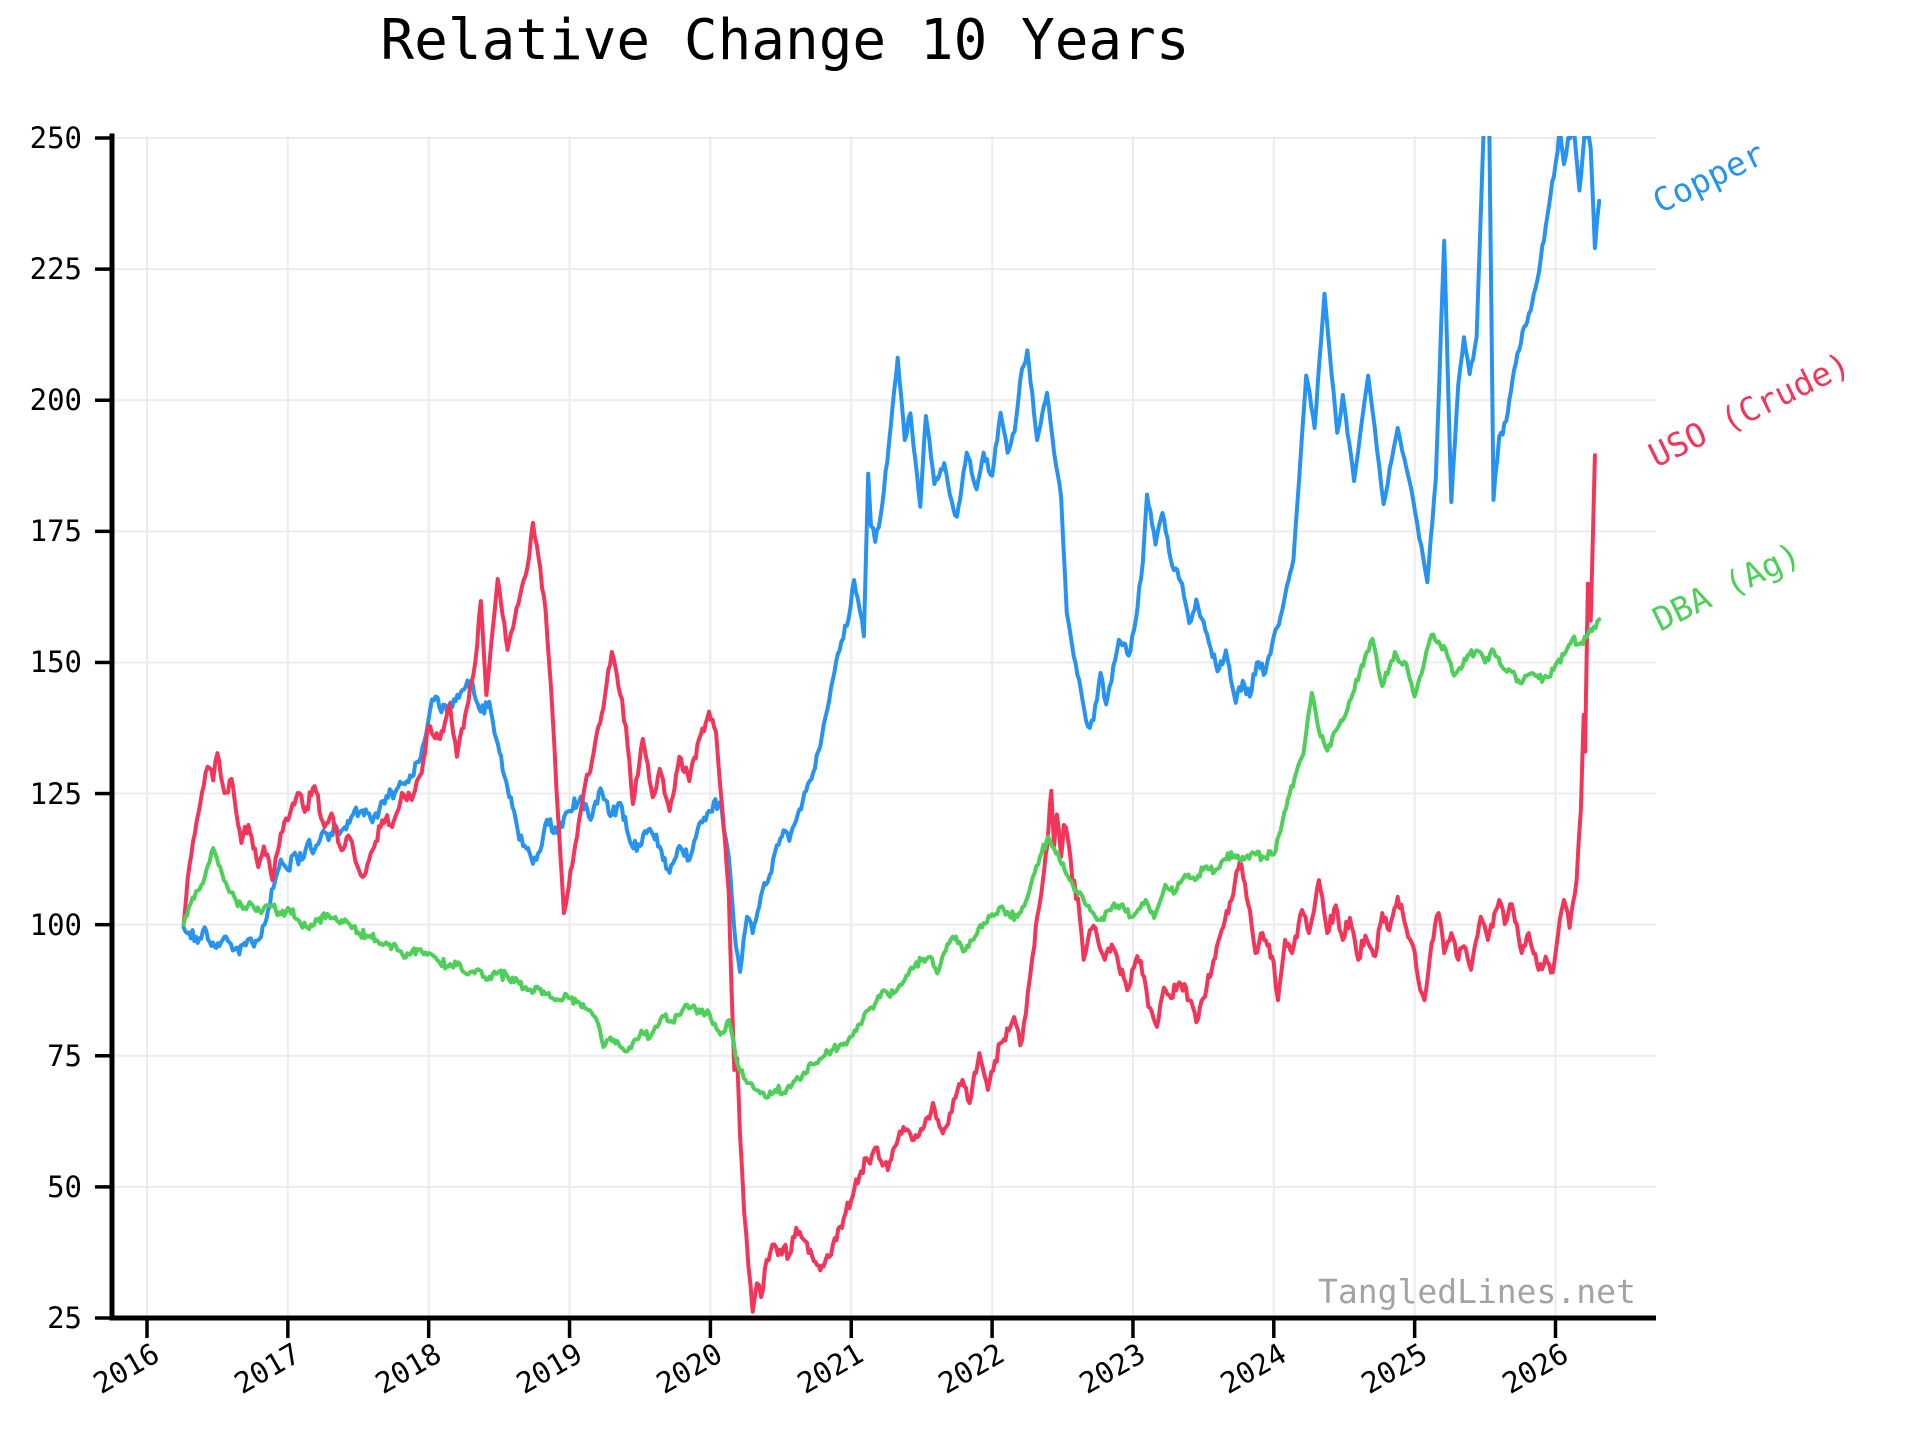  What do you see at coordinates (55, 924) in the screenshot?
I see `y-tick-label: 100` at bounding box center [55, 924].